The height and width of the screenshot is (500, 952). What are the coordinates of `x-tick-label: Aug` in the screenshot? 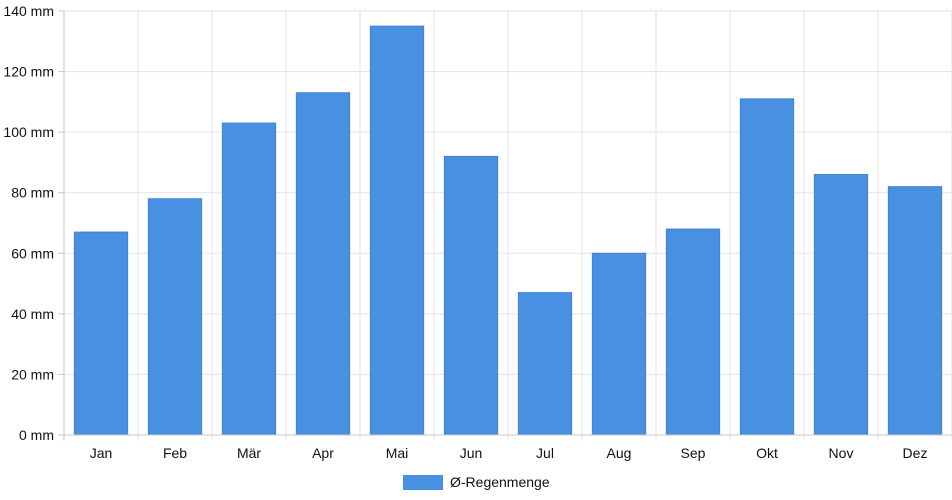 It's located at (619, 453).